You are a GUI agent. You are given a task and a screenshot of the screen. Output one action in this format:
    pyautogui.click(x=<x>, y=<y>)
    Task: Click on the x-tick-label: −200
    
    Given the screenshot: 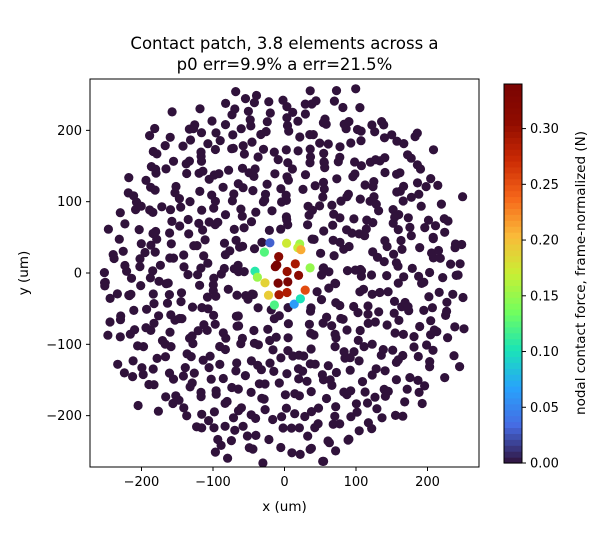 What is the action you would take?
    pyautogui.click(x=142, y=482)
    